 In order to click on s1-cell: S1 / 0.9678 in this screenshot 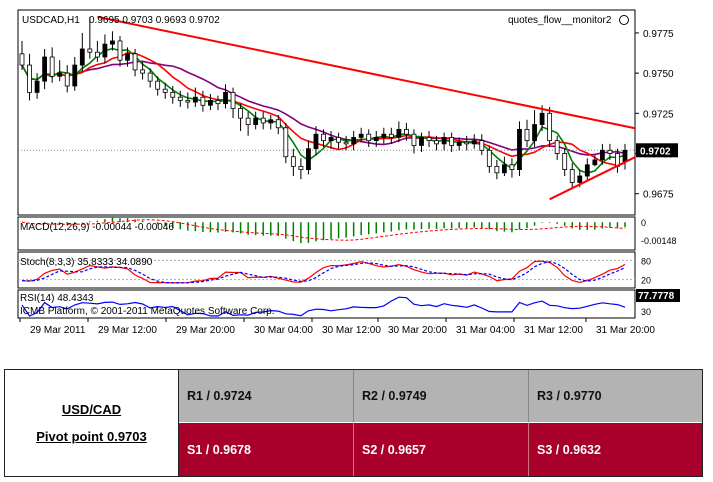, I will do `click(266, 449)`.